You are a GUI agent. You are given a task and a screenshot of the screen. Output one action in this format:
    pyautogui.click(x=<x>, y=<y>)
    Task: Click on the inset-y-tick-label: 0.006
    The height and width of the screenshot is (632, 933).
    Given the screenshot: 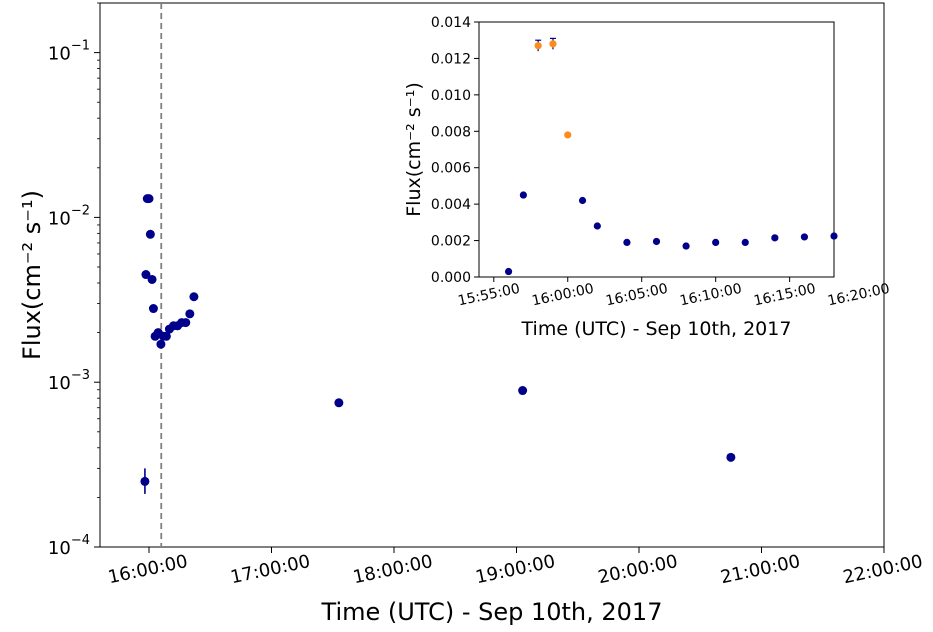 What is the action you would take?
    pyautogui.click(x=451, y=169)
    